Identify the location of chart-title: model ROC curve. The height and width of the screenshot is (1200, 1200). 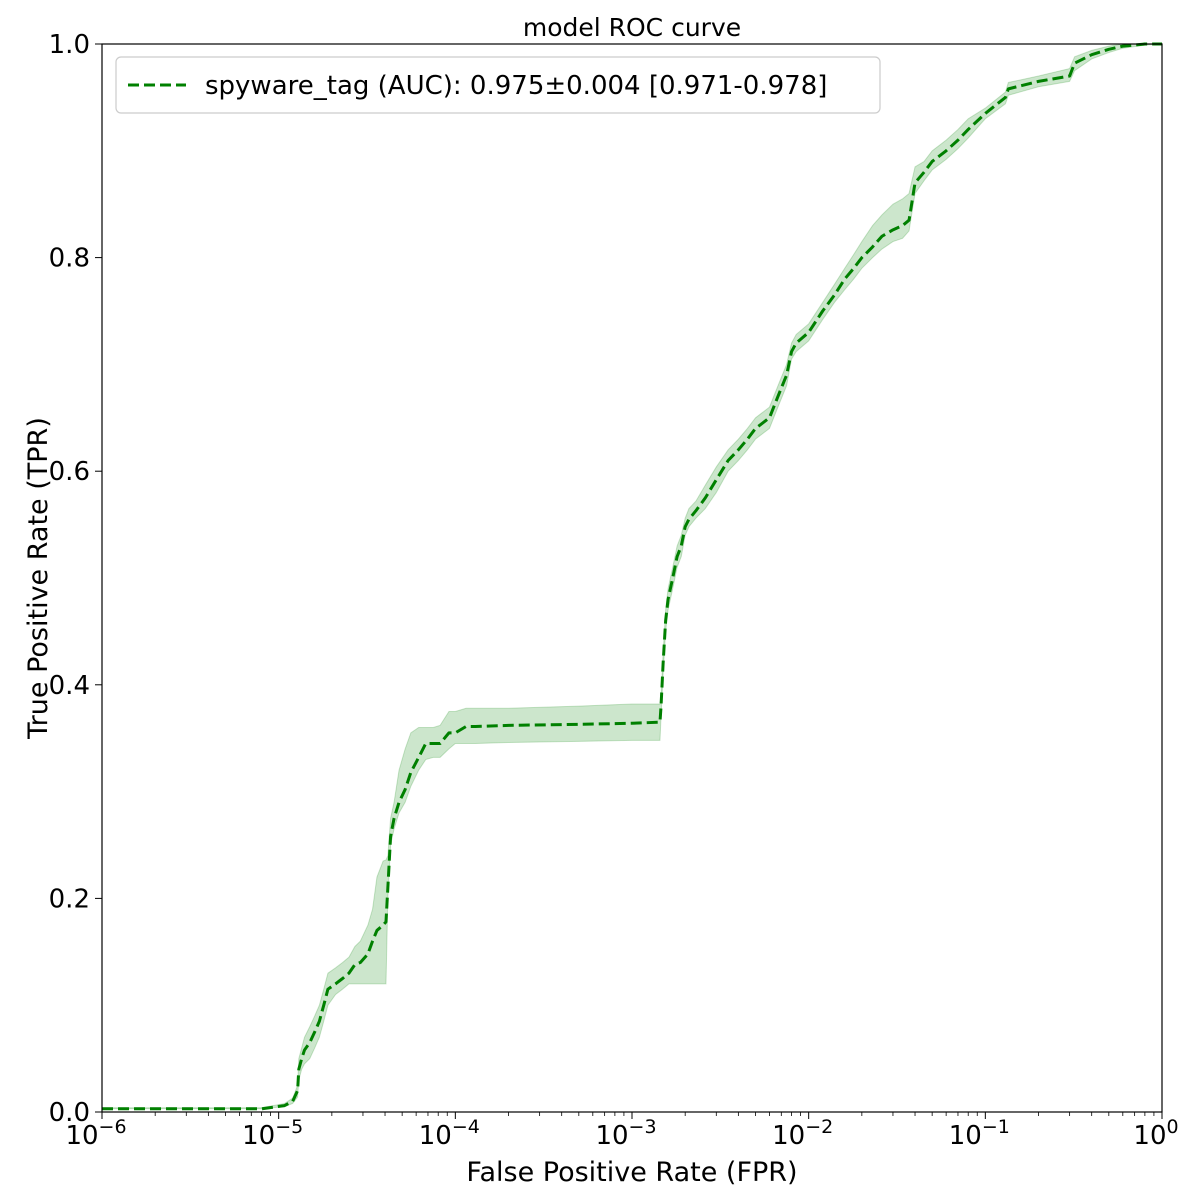
(632, 27).